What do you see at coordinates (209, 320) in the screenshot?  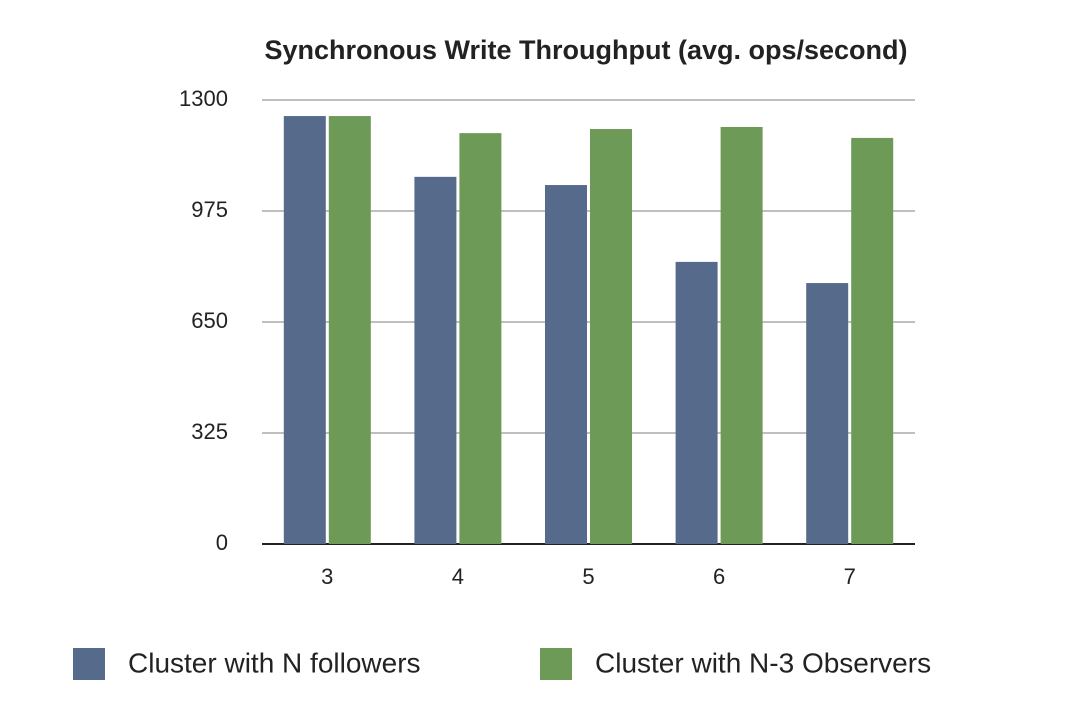 I see `y-tick-label: 650` at bounding box center [209, 320].